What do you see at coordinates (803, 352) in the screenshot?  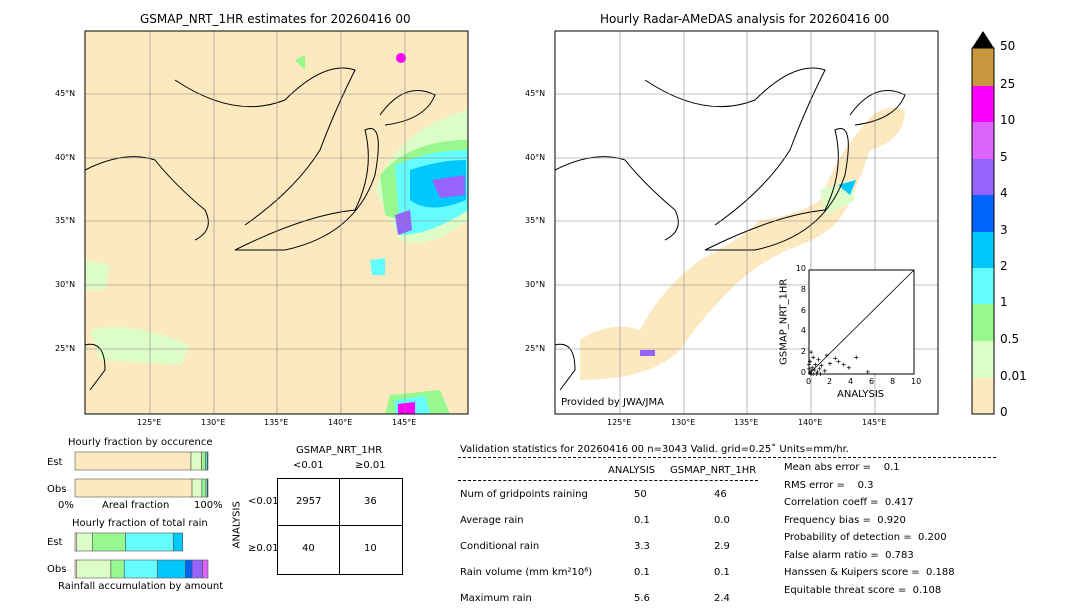 I see `scatter-ytick: 2` at bounding box center [803, 352].